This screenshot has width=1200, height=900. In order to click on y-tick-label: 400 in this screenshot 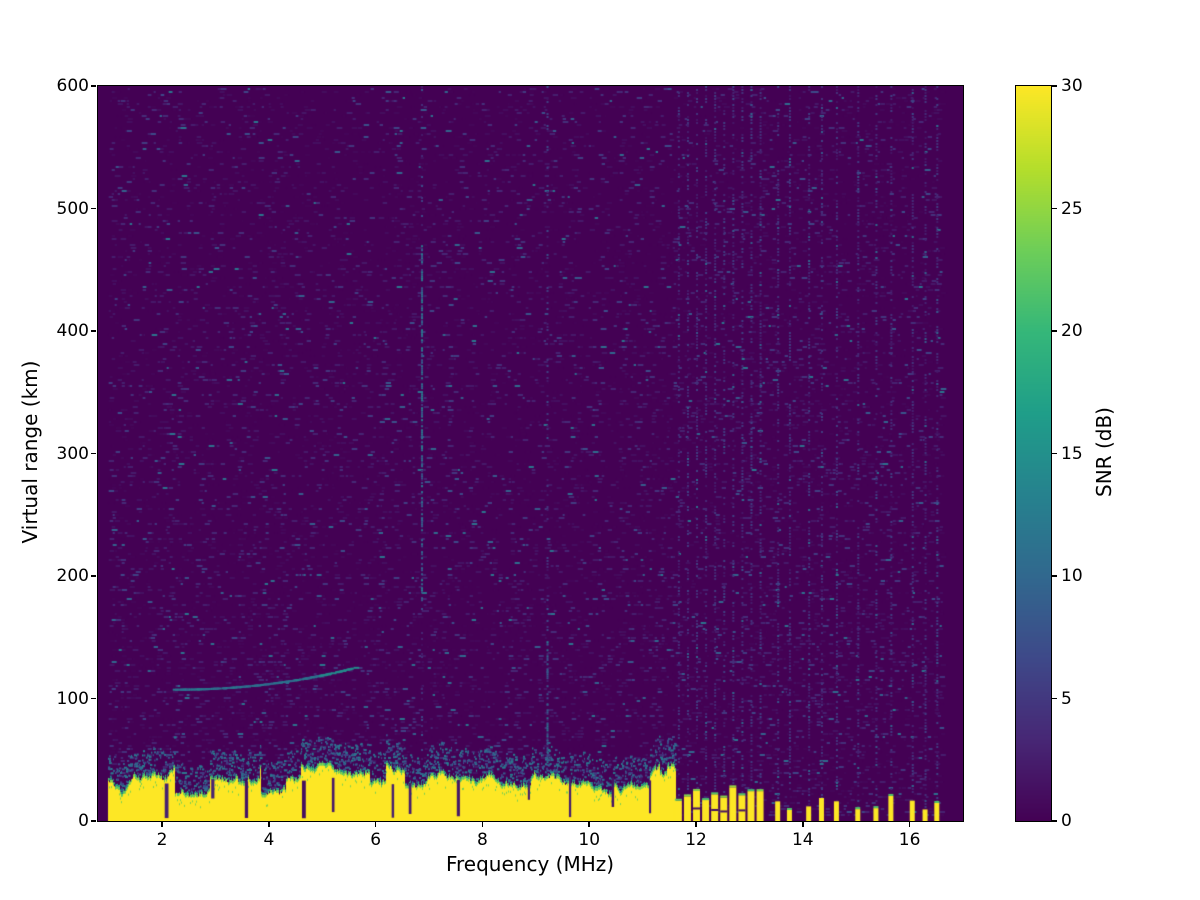, I will do `click(72, 331)`.